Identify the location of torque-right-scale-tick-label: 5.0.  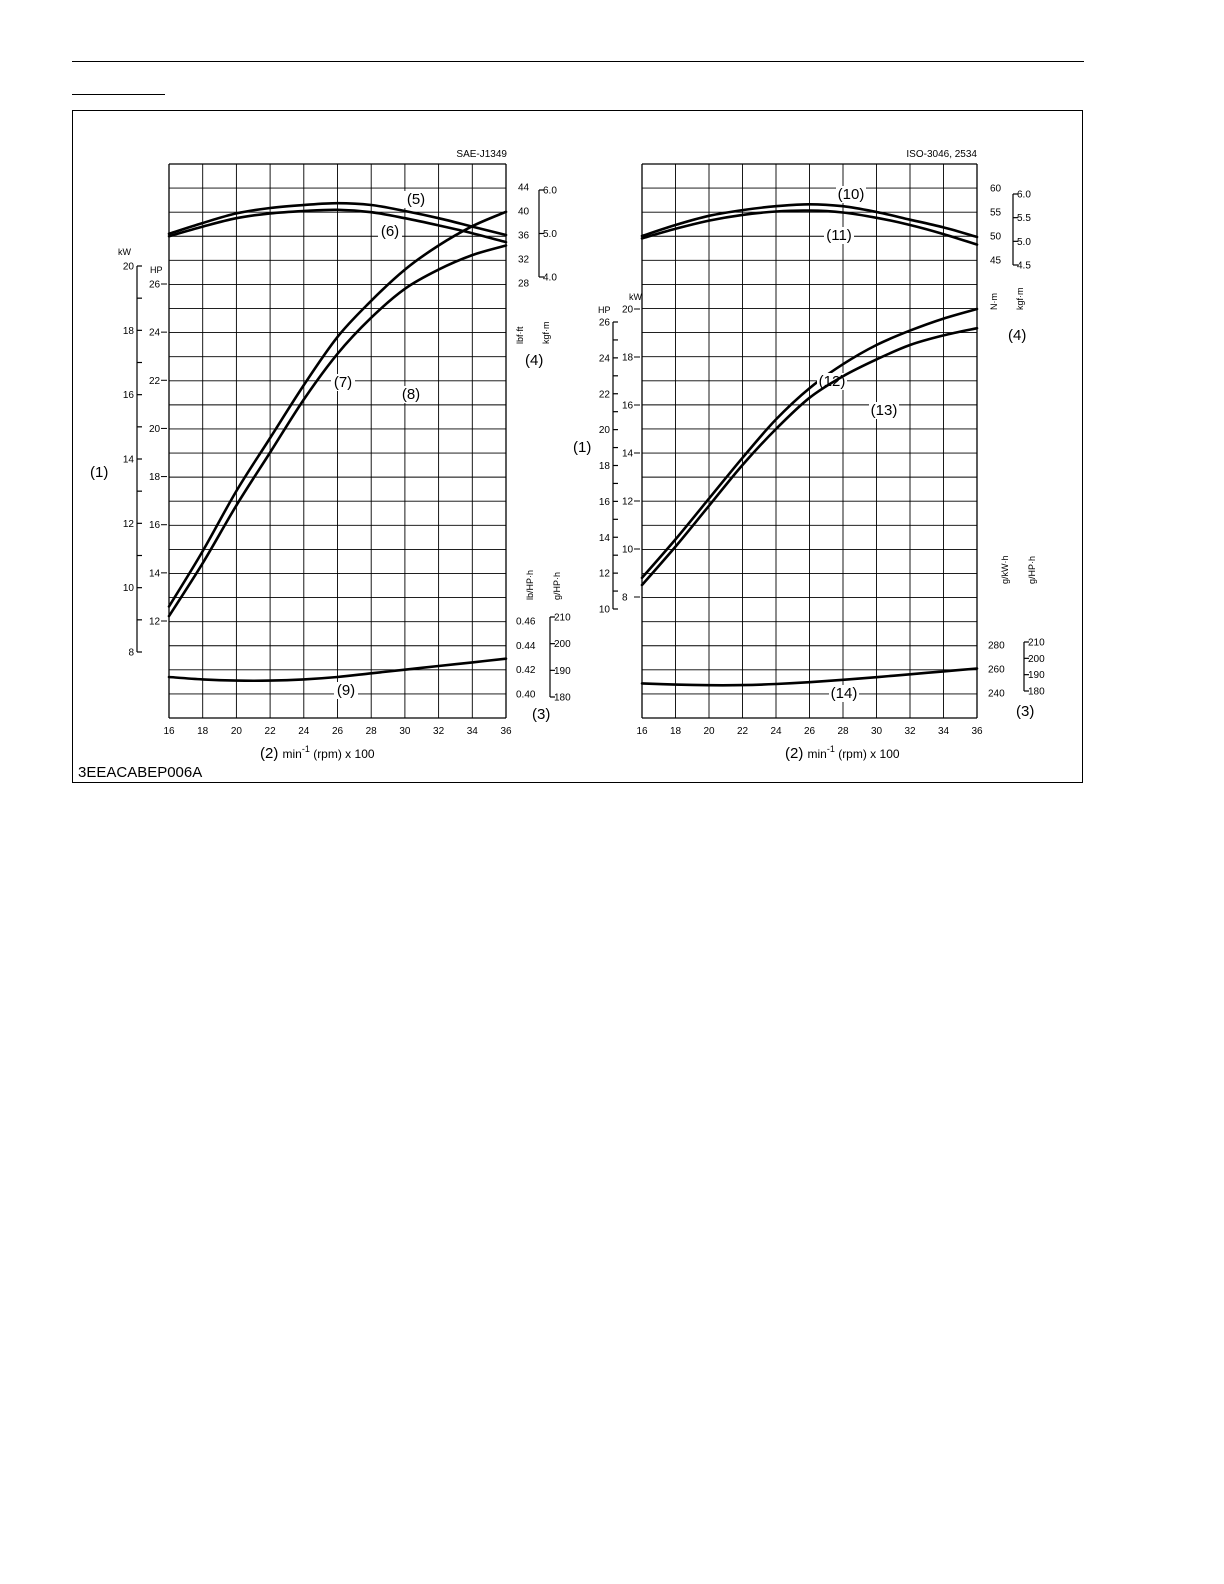
(1024, 242).